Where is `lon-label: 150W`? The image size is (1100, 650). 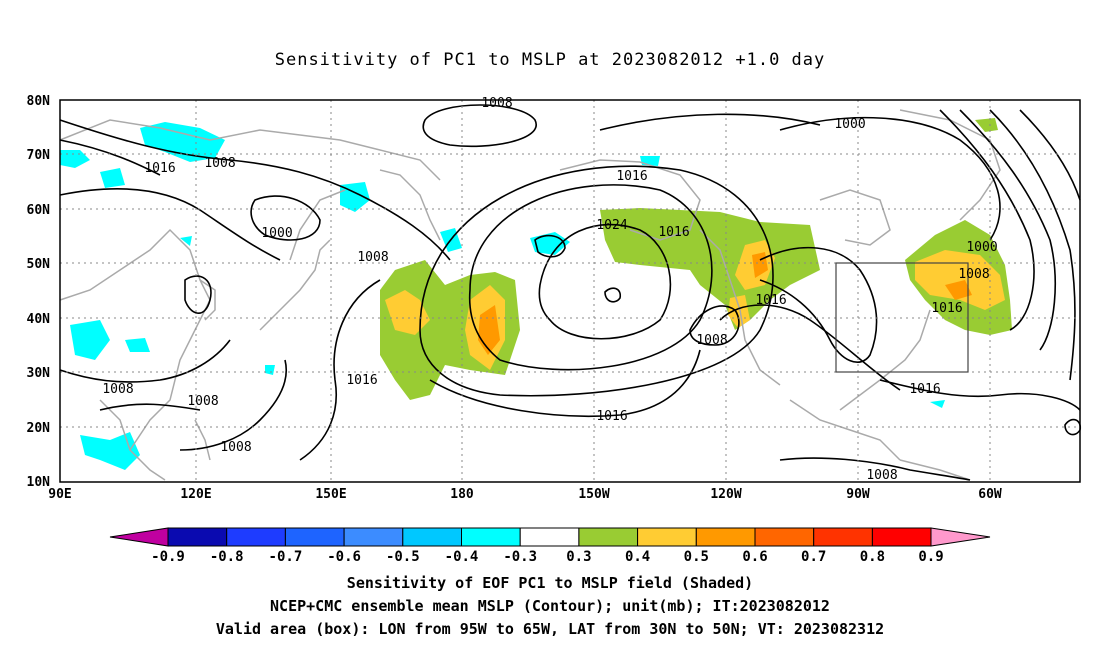 lon-label: 150W is located at coordinates (593, 494).